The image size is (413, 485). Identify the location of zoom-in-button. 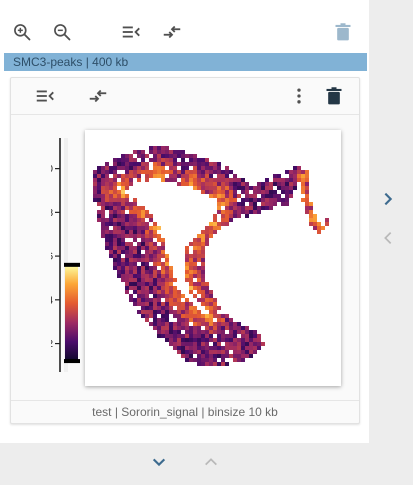
(22, 32).